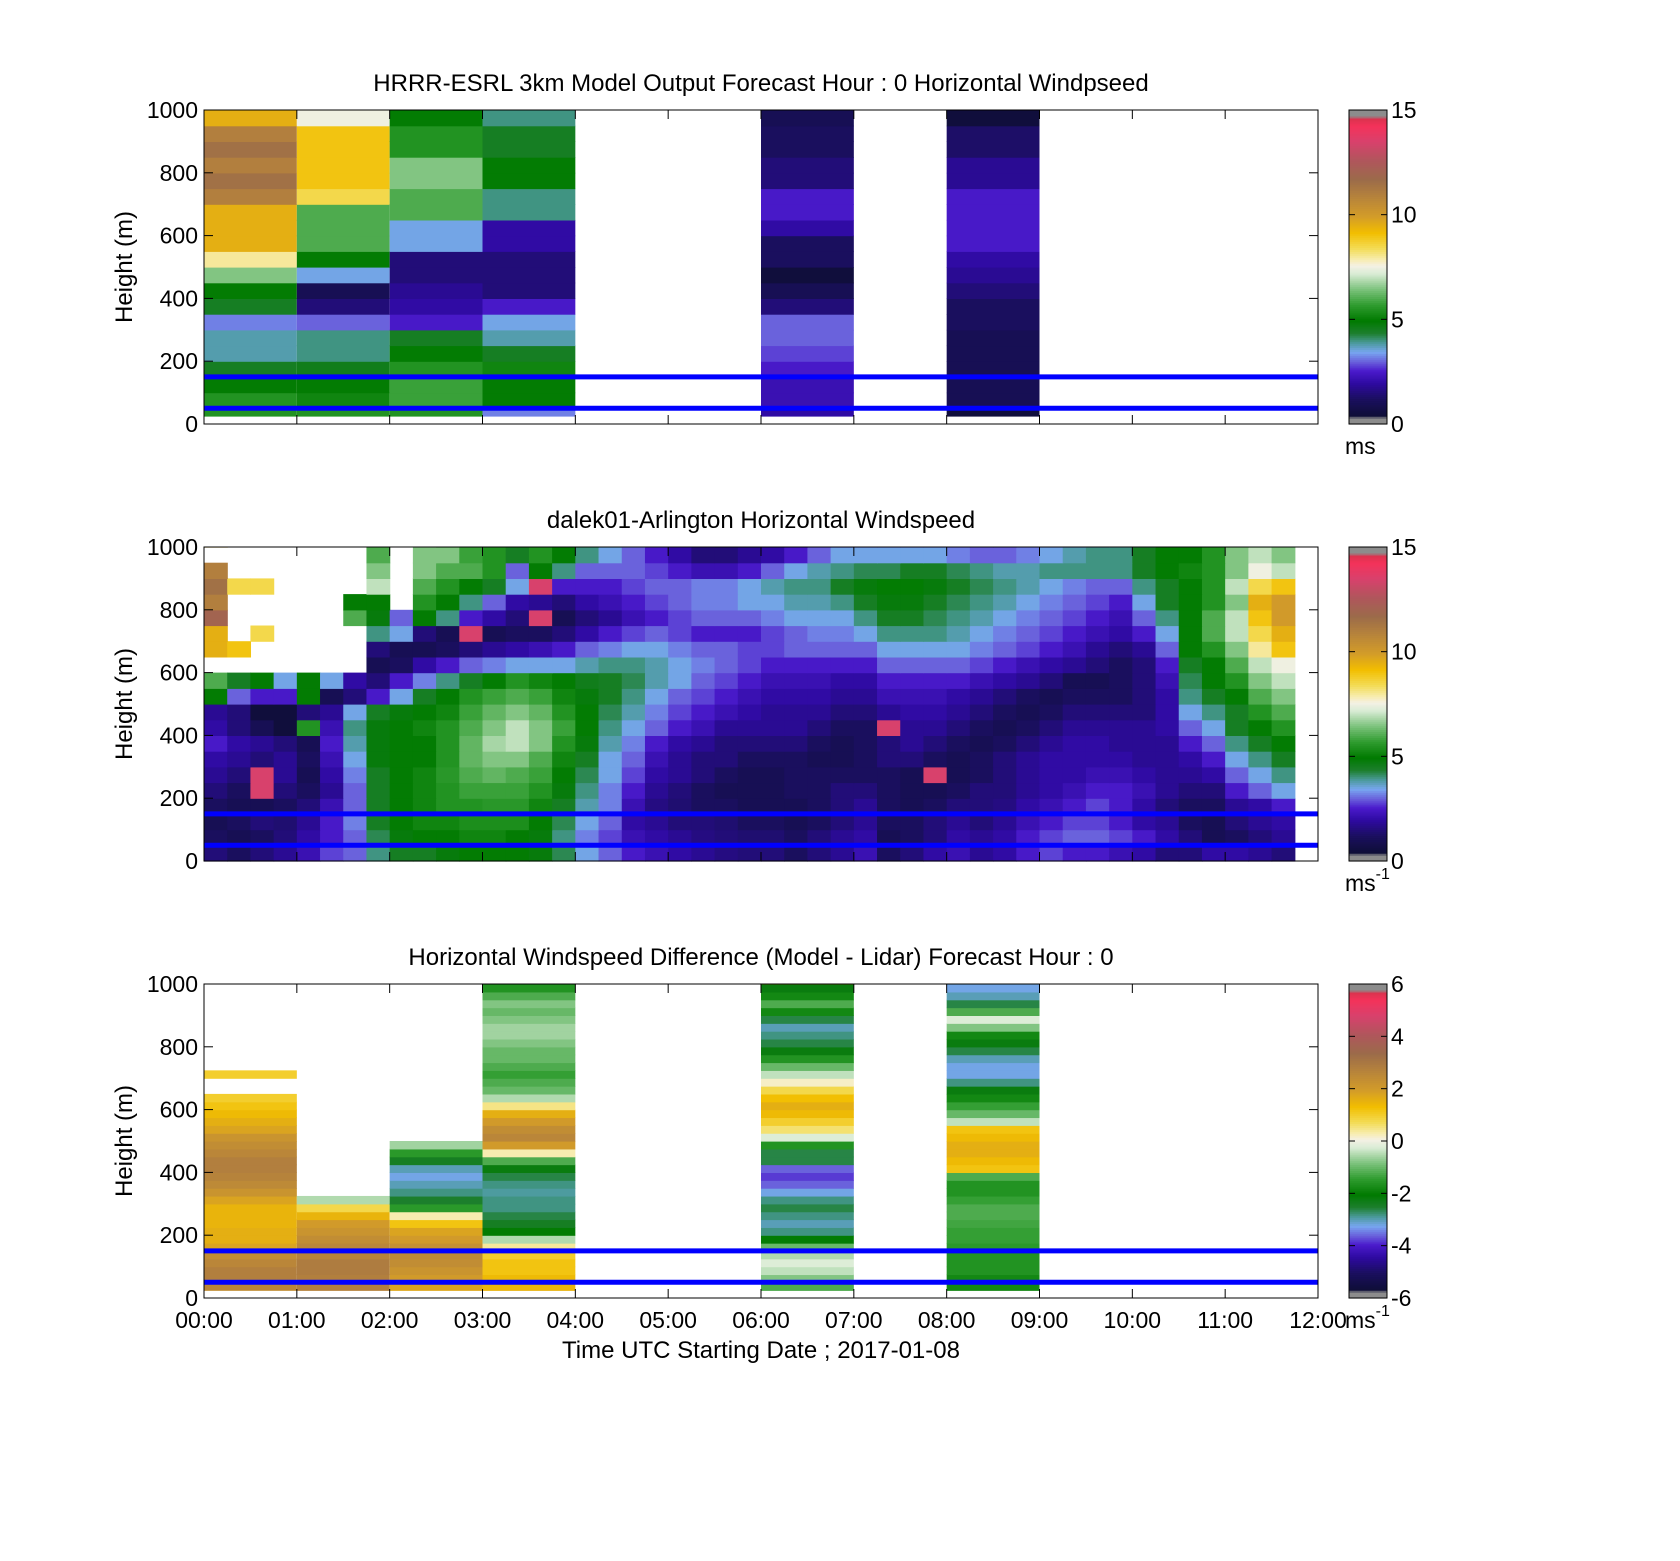 The width and height of the screenshot is (1680, 1561). What do you see at coordinates (1404, 652) in the screenshot?
I see `colorbar-tick-label: 10` at bounding box center [1404, 652].